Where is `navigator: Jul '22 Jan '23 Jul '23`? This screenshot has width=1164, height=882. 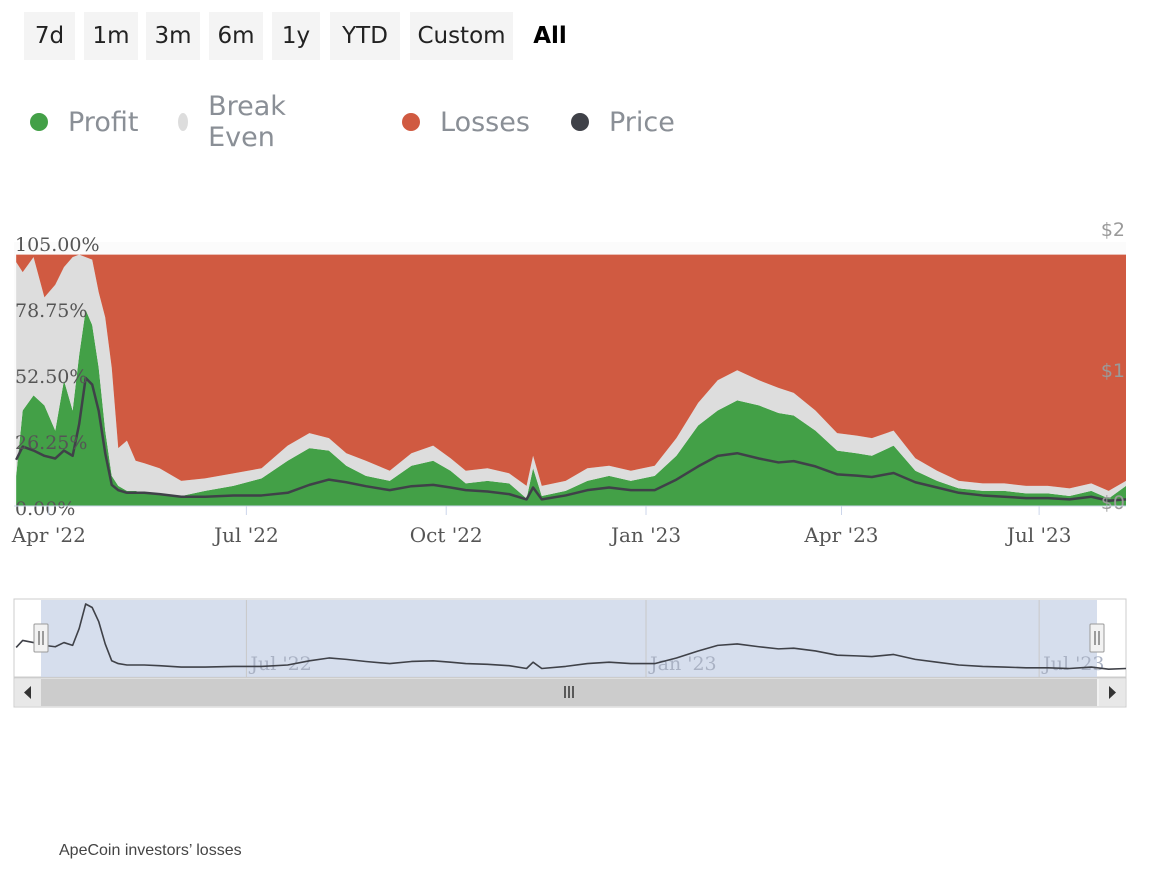
navigator: Jul '22 Jan '23 Jul '23 is located at coordinates (570, 638).